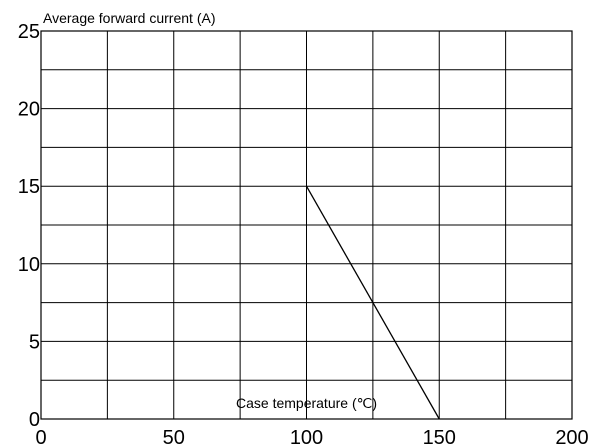  I want to click on x-tick-labels: 0 50 100 150 200, so click(311, 437).